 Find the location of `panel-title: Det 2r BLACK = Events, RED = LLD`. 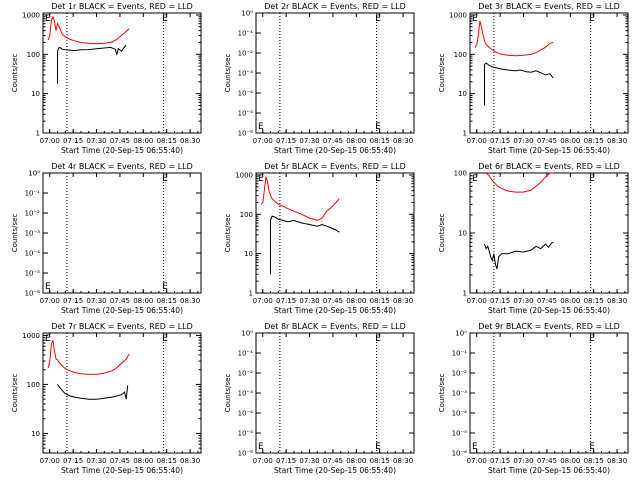

panel-title: Det 2r BLACK = Events, RED = LLD is located at coordinates (335, 6).